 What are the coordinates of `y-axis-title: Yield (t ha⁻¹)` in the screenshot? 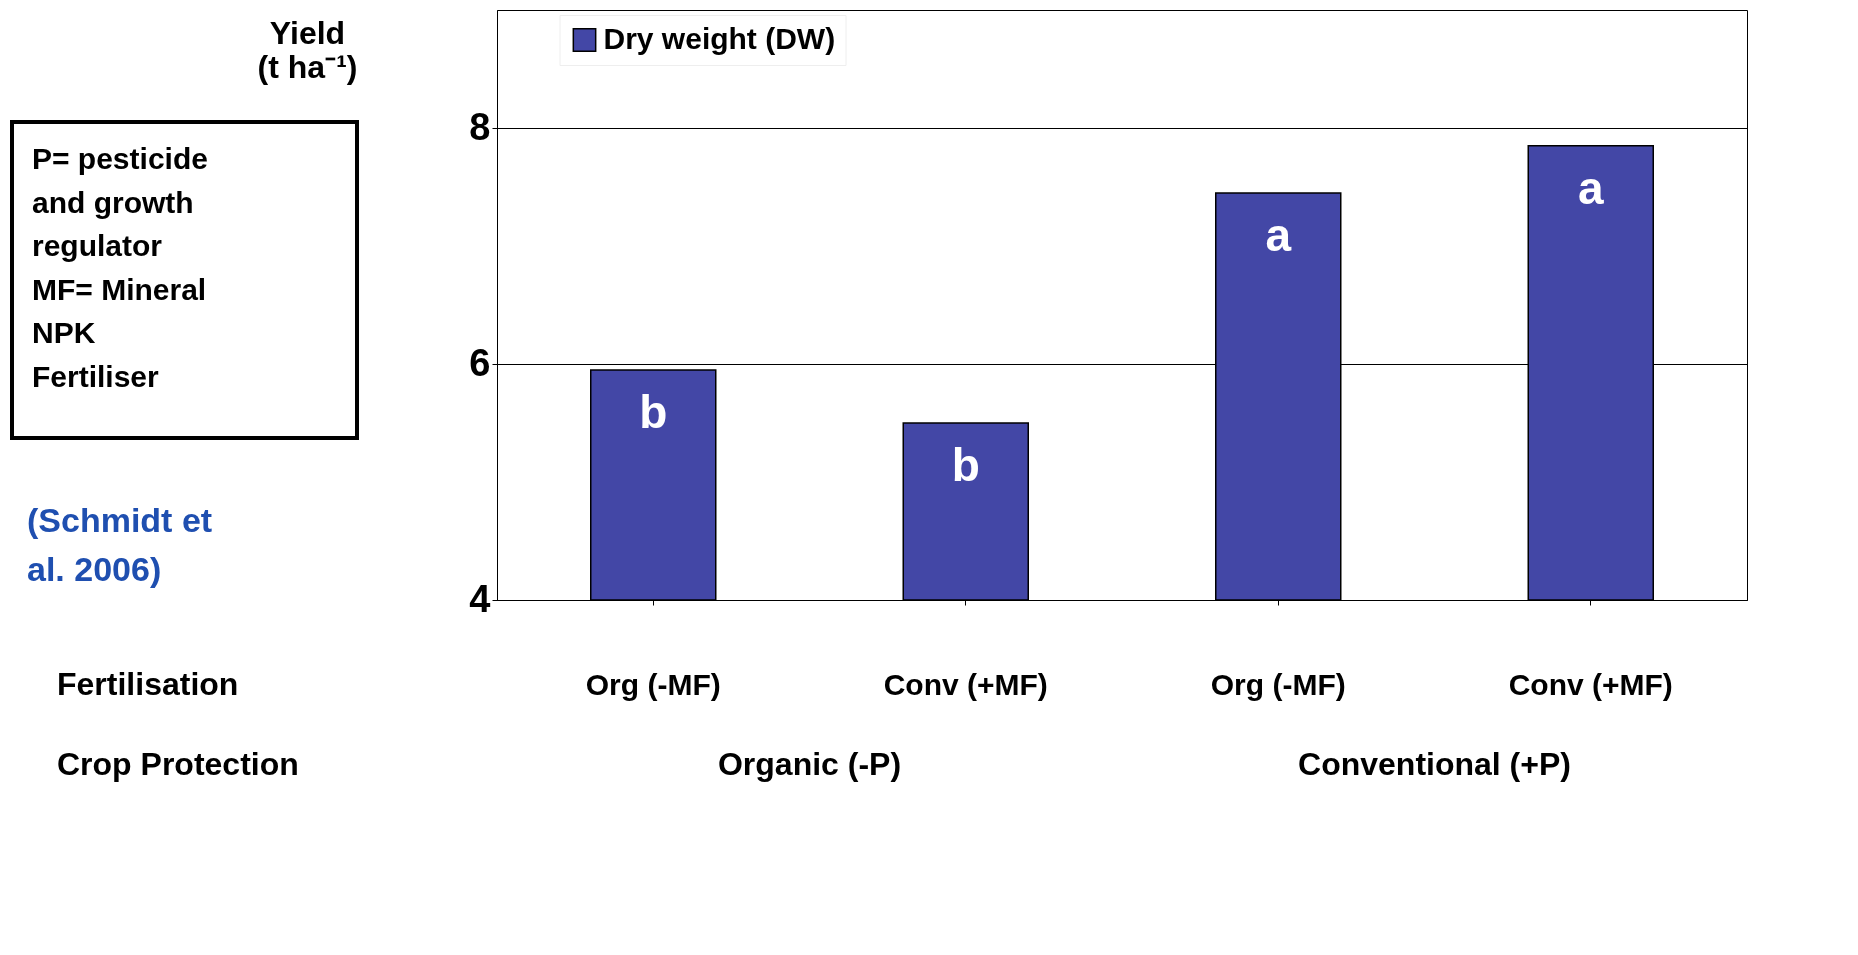 It's located at (307, 49).